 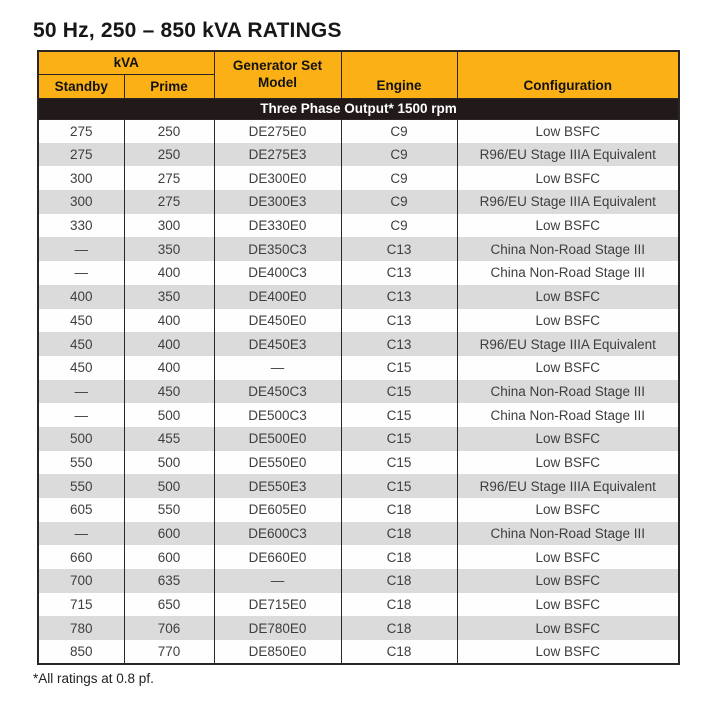 What do you see at coordinates (277, 131) in the screenshot?
I see `cell-model: DE275E0` at bounding box center [277, 131].